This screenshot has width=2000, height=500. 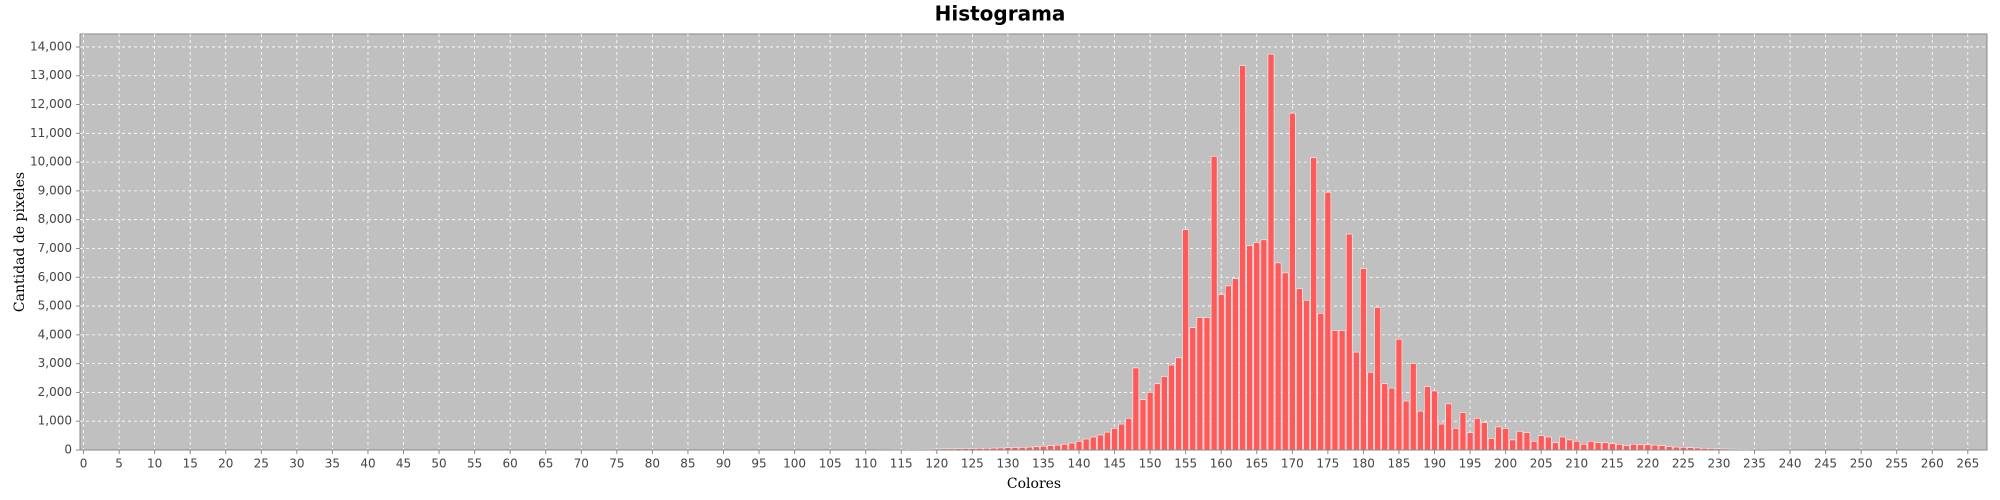 What do you see at coordinates (51, 75) in the screenshot?
I see `y-tick-label: 13,000` at bounding box center [51, 75].